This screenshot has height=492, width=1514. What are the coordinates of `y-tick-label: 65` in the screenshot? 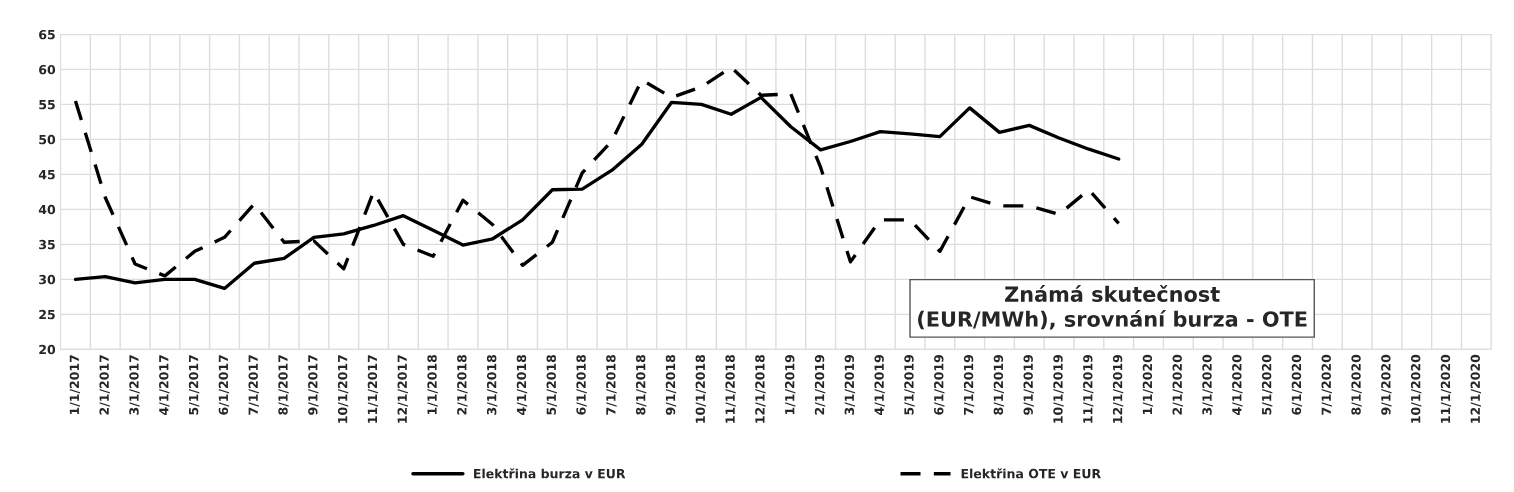 It's located at (47, 34).